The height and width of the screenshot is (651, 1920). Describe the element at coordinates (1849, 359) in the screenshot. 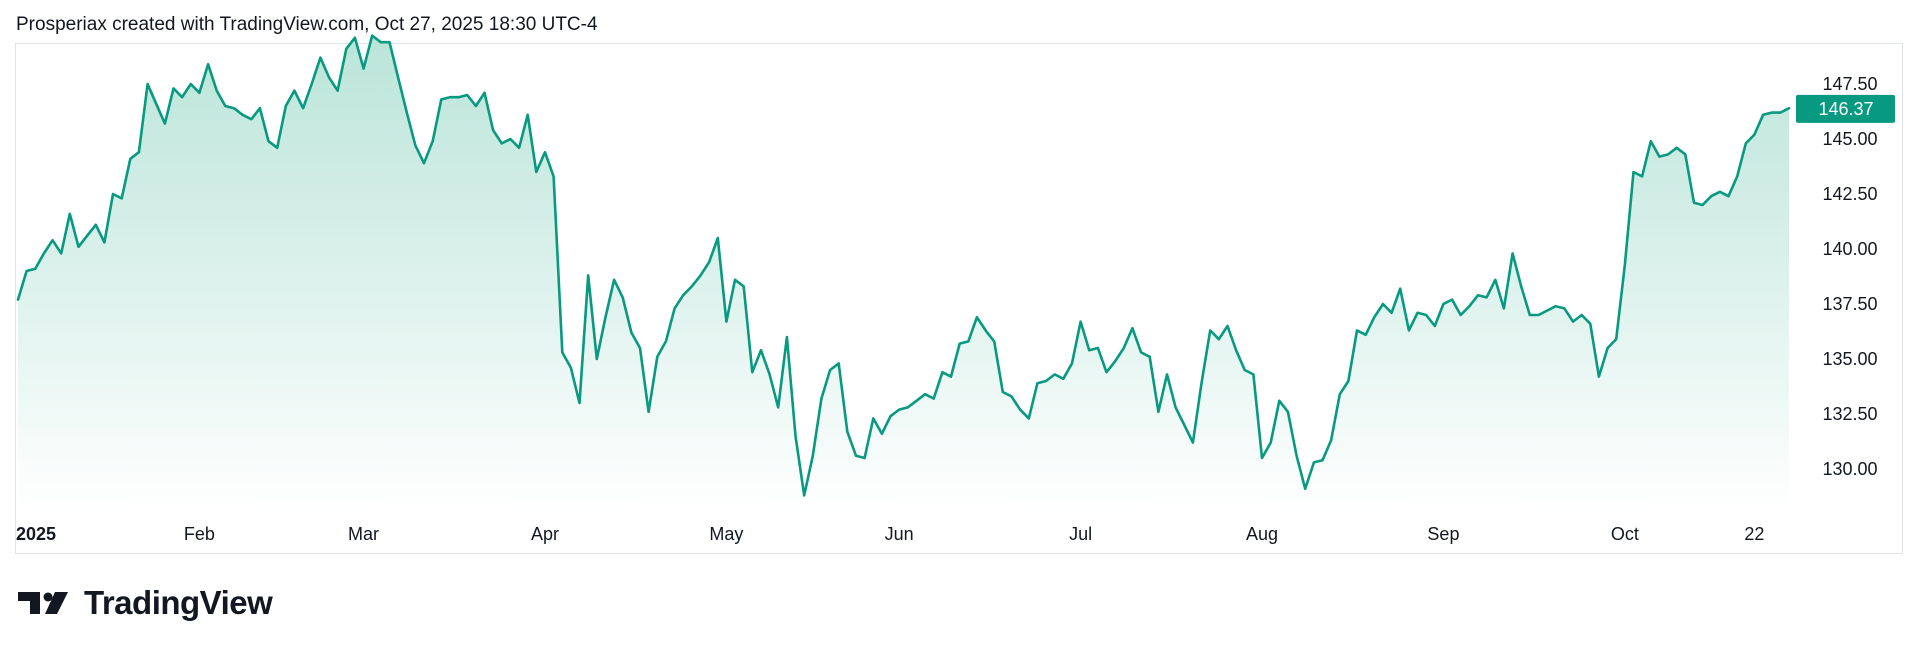

I see `y-tick-label: 135.00` at that location.